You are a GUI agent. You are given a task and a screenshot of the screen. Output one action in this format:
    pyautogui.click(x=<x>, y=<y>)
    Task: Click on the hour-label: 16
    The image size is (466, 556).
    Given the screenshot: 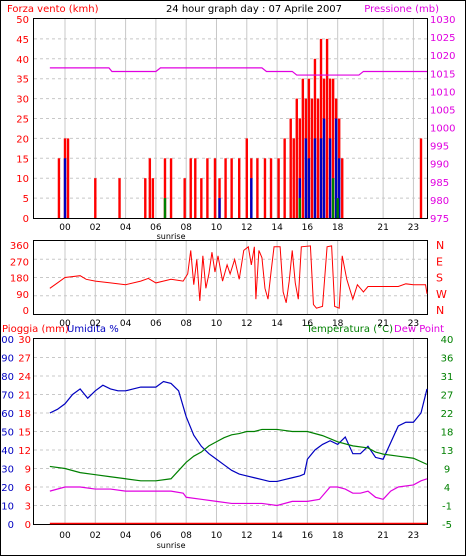 What is the action you would take?
    pyautogui.click(x=308, y=228)
    